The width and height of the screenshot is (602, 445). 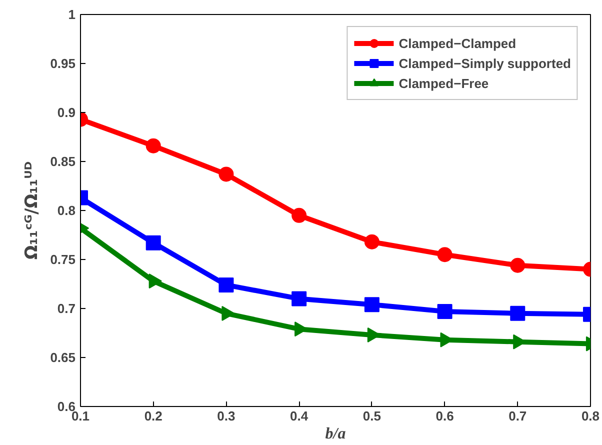 I want to click on x-tick-label: 0.6, so click(x=445, y=416).